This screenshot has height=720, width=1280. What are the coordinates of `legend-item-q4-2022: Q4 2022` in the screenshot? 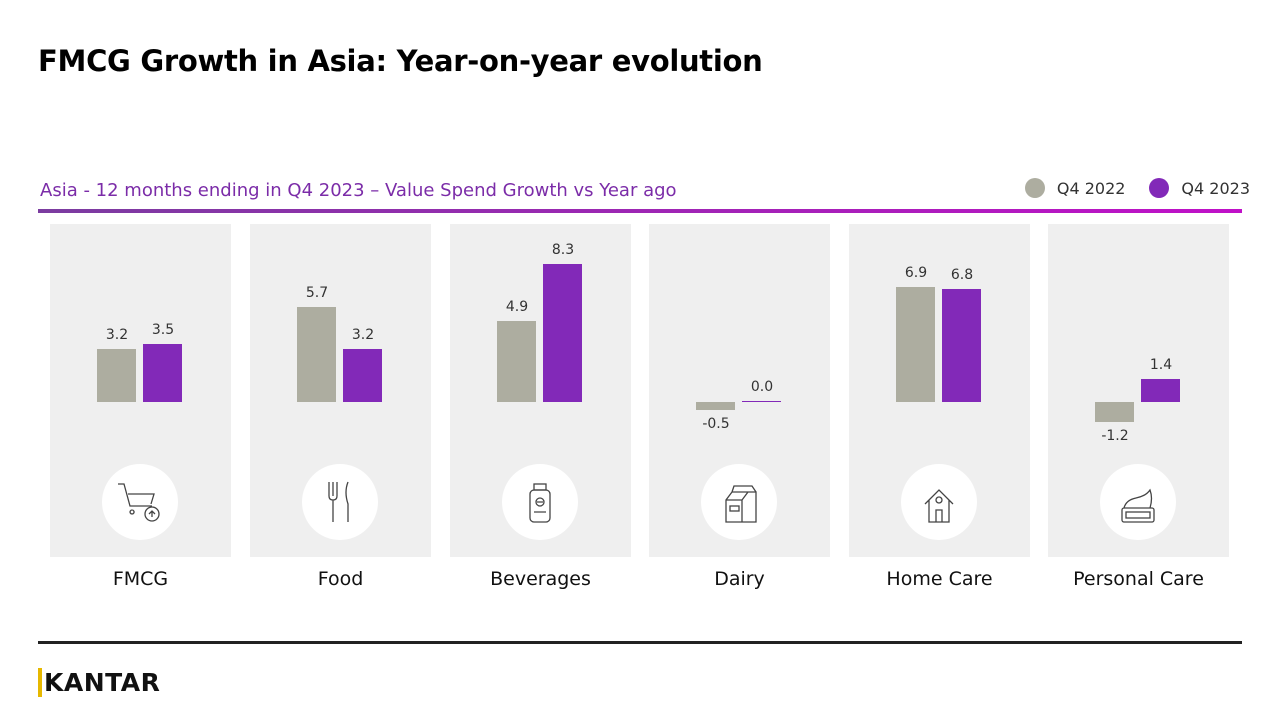 It's located at (1075, 188).